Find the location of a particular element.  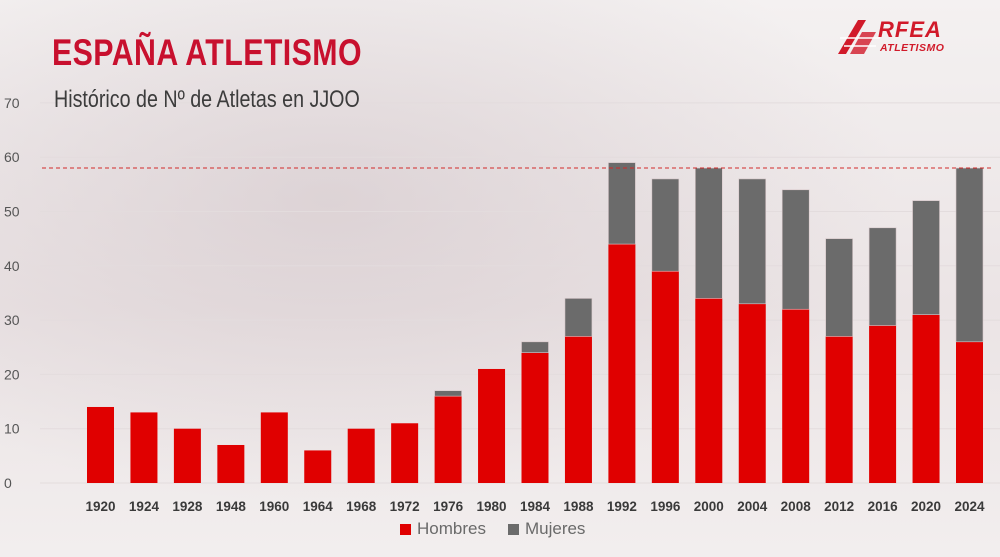

x-tick-label: 2004 is located at coordinates (752, 506).